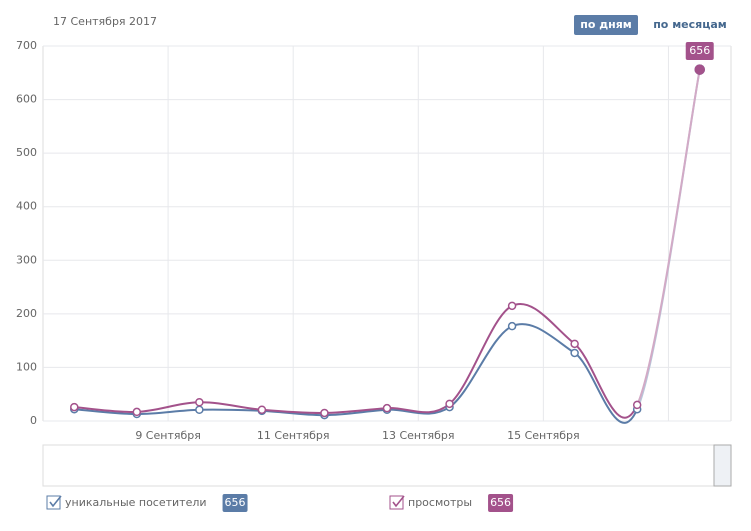 Image resolution: width=751 pixels, height=531 pixels. I want to click on y-tick-label: 400, so click(26, 206).